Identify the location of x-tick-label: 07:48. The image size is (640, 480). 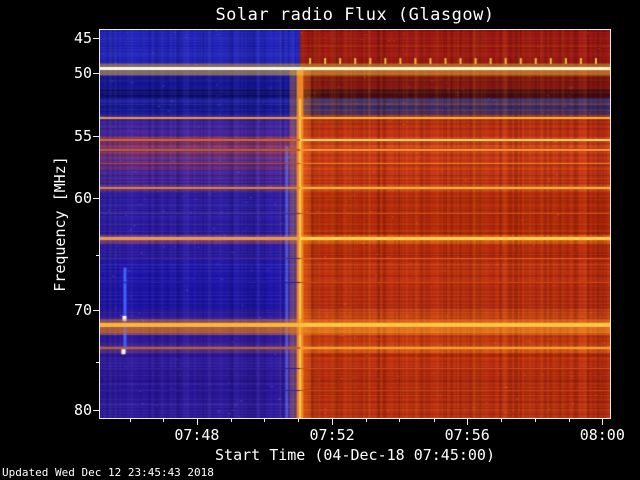
(197, 435).